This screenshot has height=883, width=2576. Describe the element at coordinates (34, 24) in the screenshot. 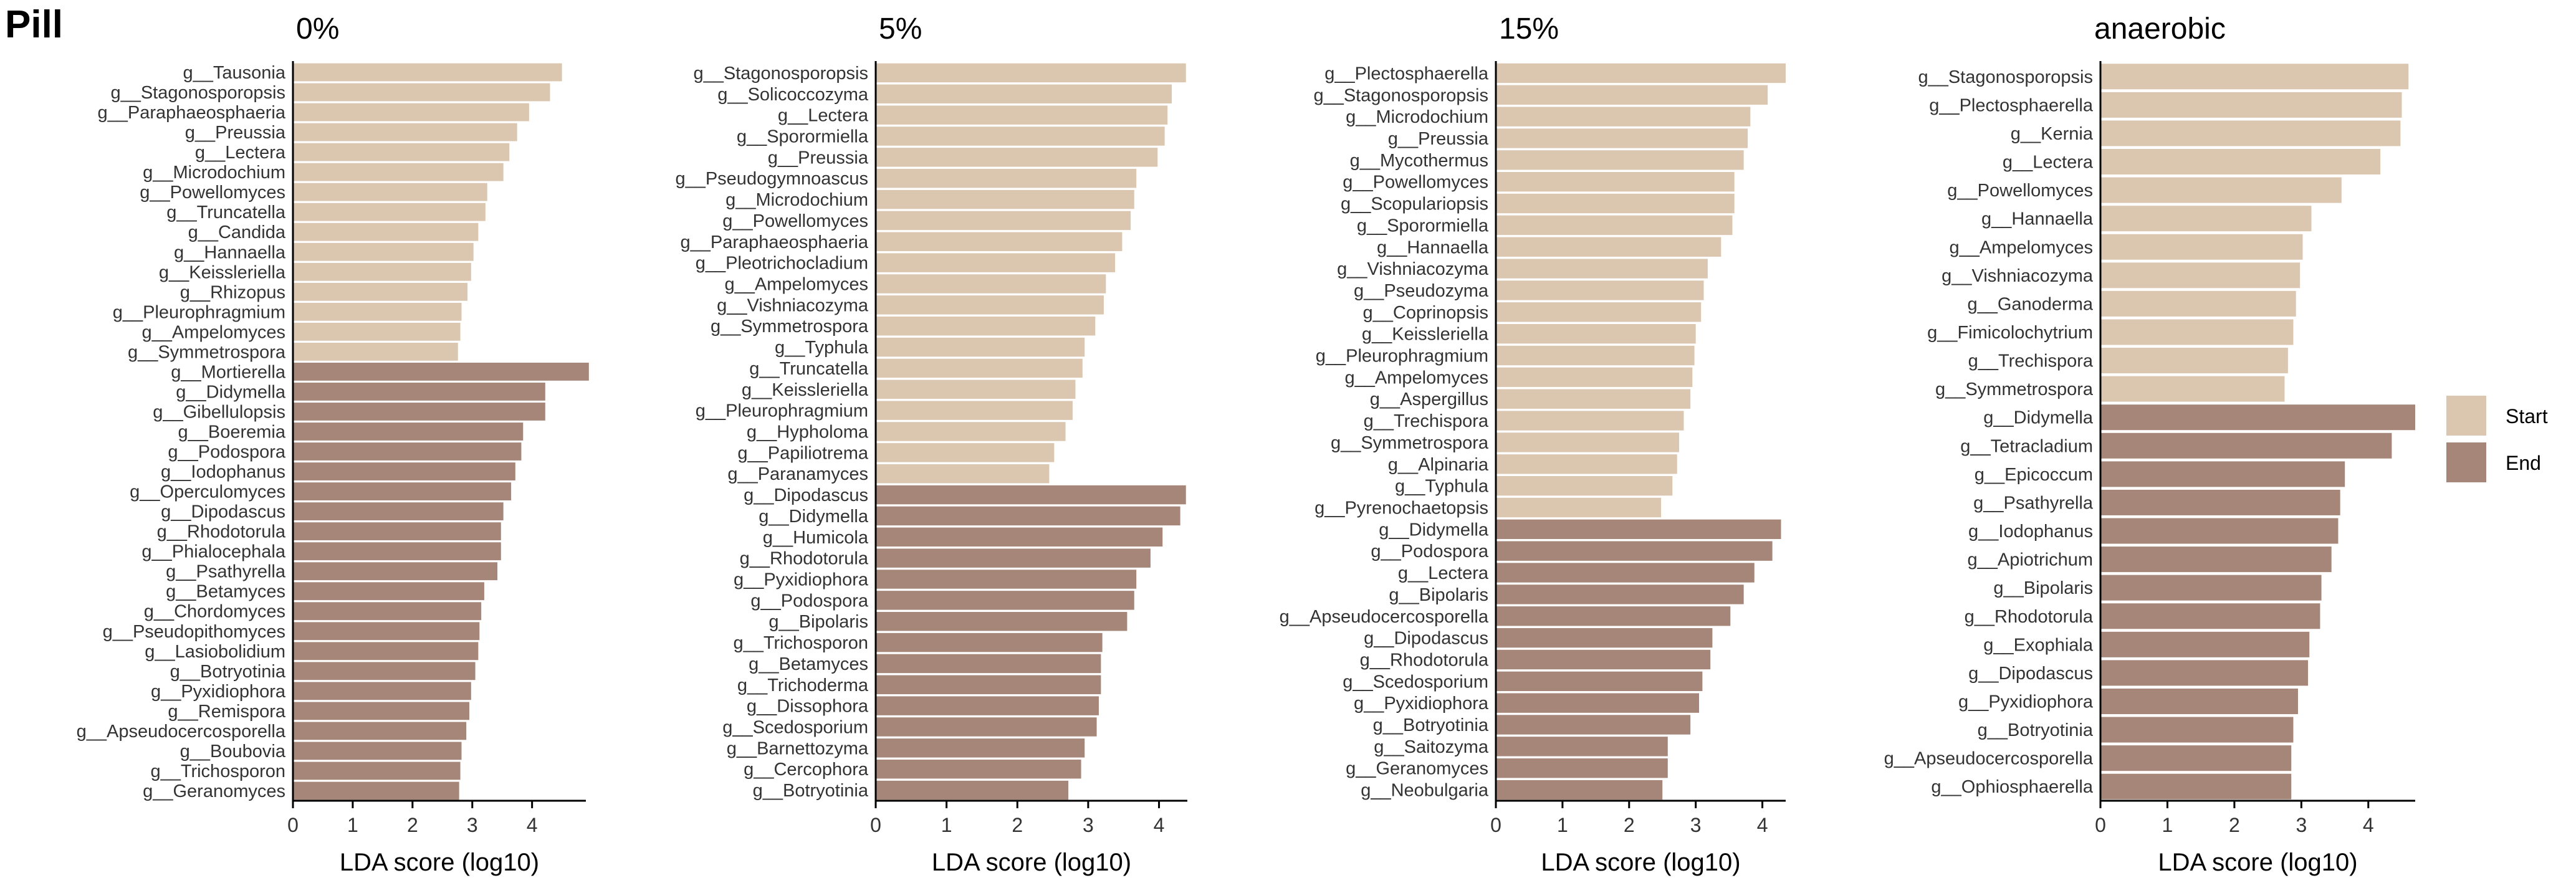

I see `figure-title: Pill` at that location.